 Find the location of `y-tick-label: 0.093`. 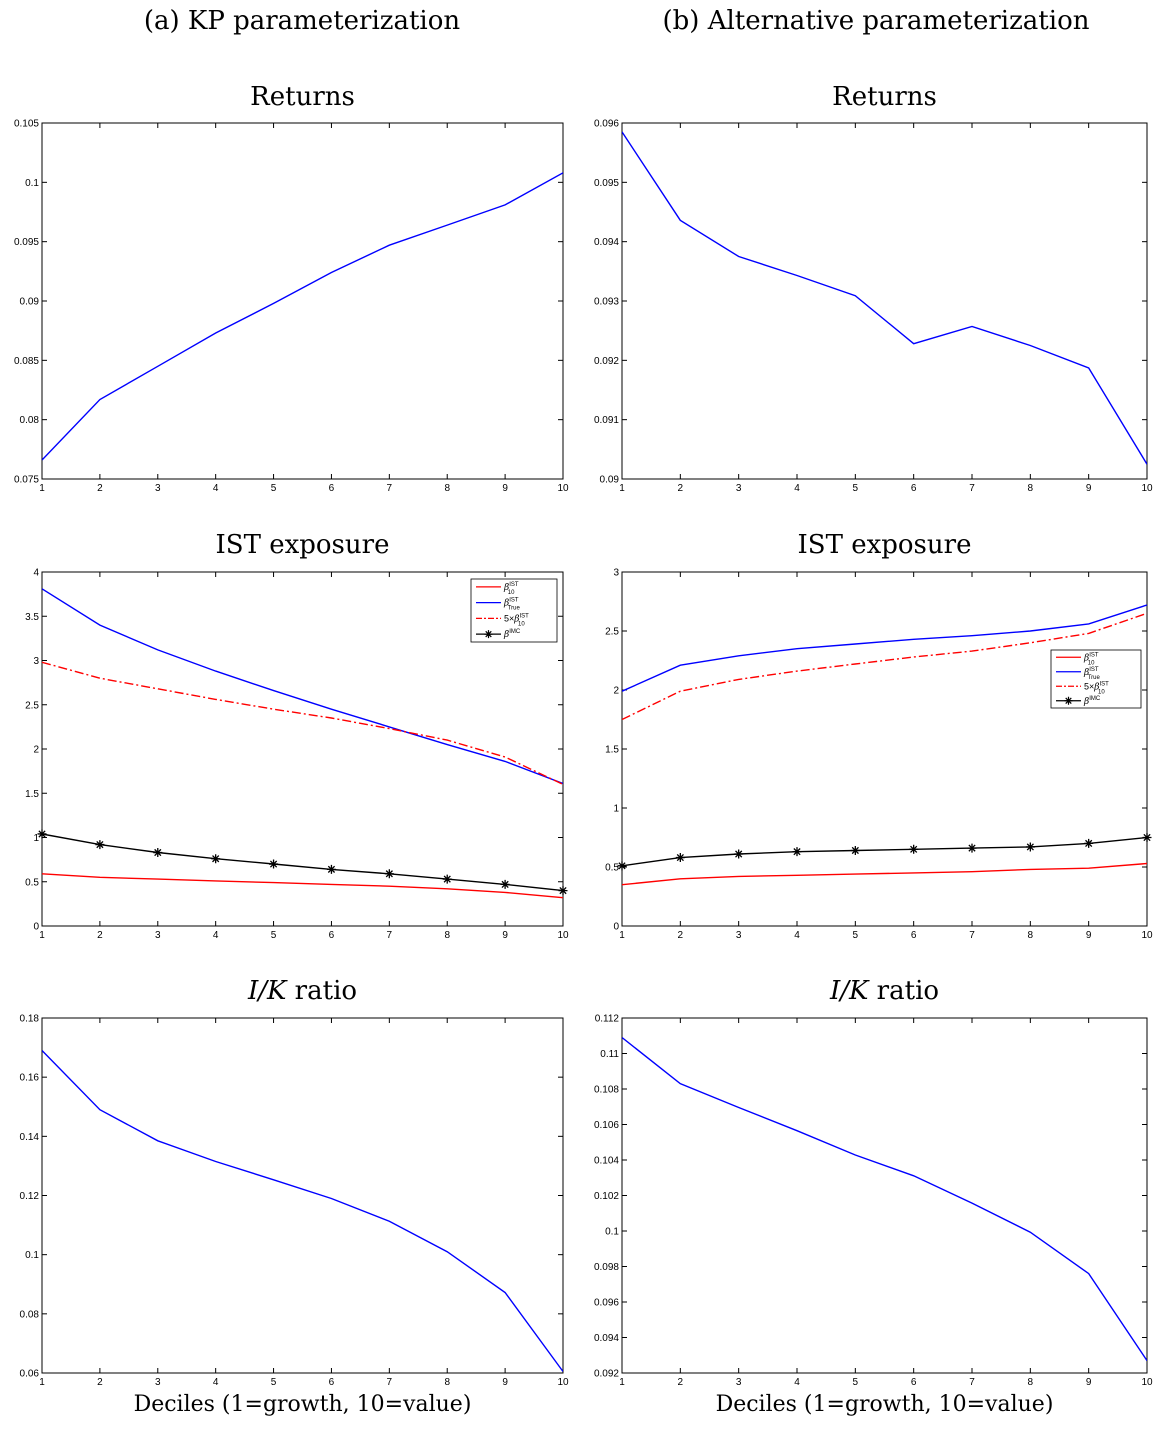

y-tick-label: 0.093 is located at coordinates (606, 302).